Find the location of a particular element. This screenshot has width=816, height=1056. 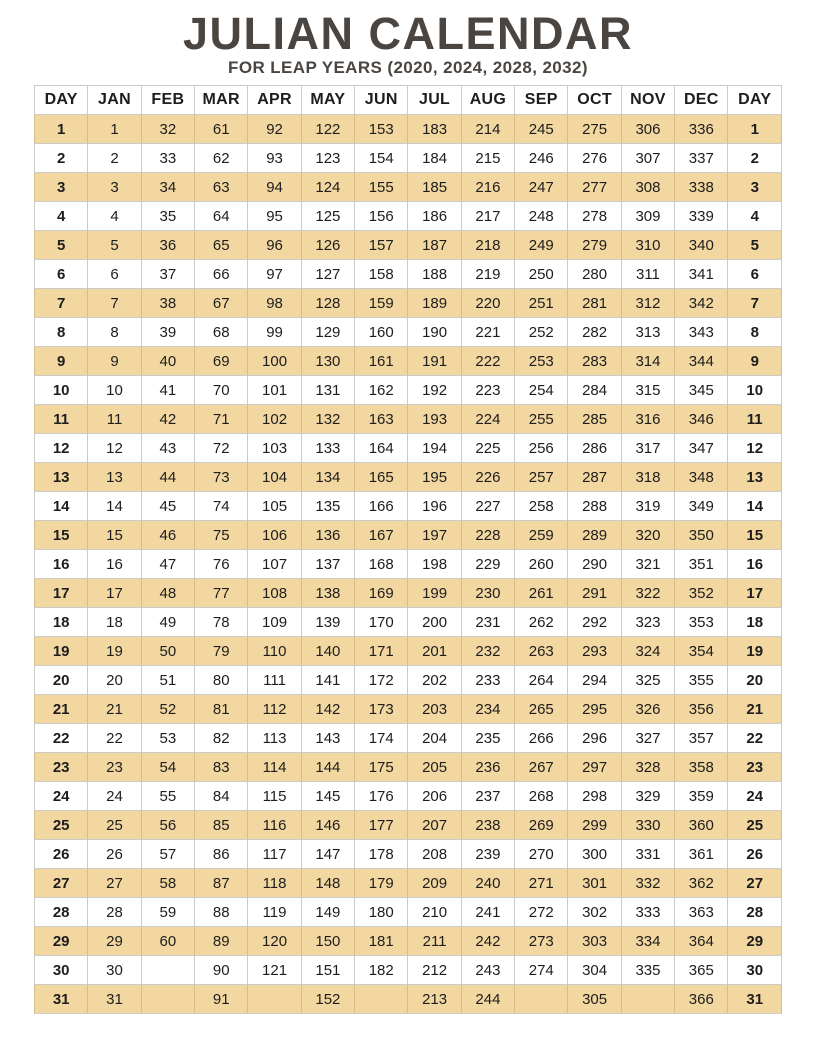

julian-day-cell: 86 is located at coordinates (221, 854).